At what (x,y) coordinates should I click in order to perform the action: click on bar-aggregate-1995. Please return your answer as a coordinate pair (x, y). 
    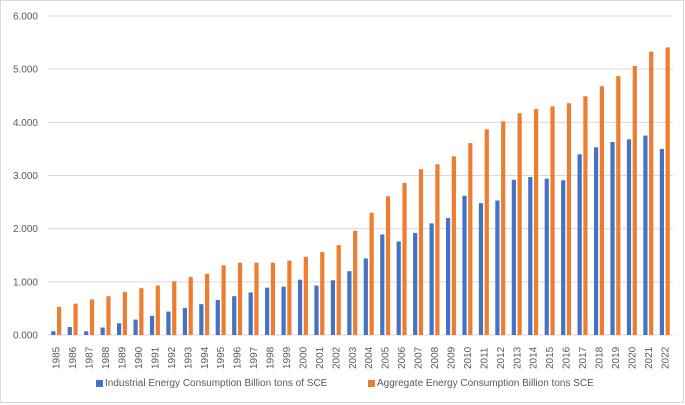
    Looking at the image, I should click on (223, 300).